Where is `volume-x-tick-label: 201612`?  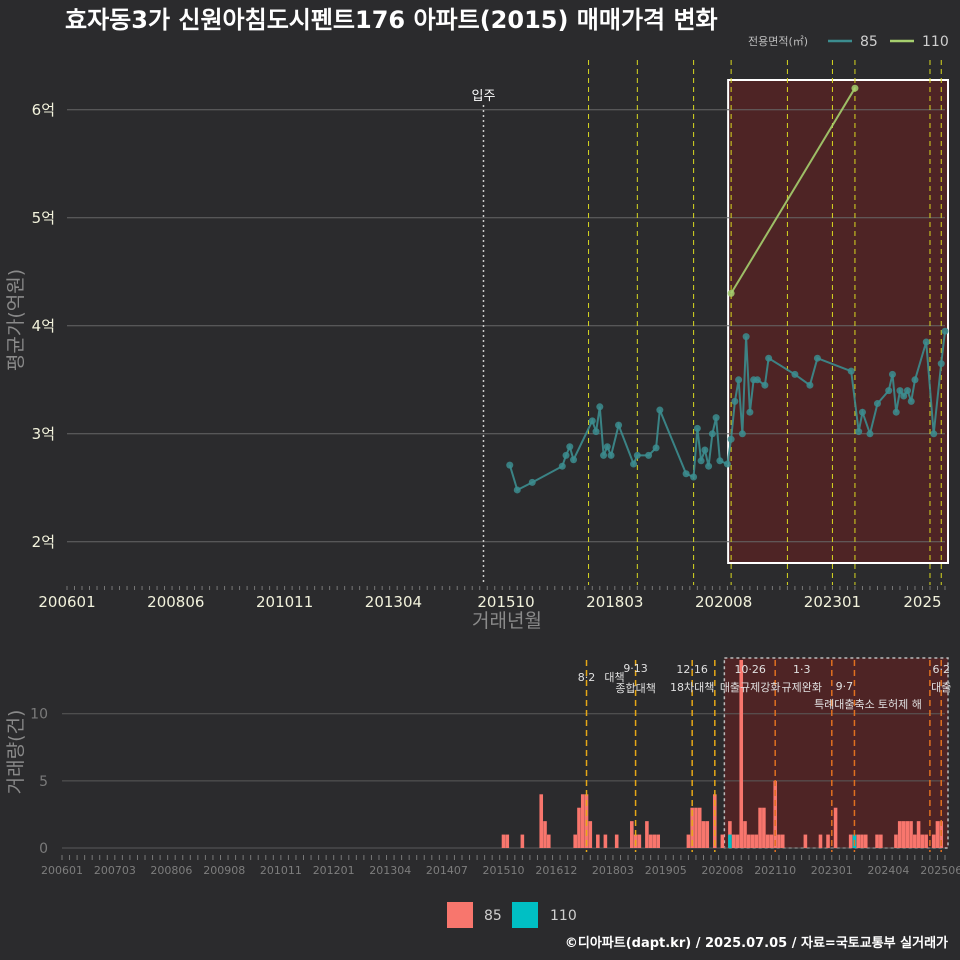 volume-x-tick-label: 201612 is located at coordinates (556, 870).